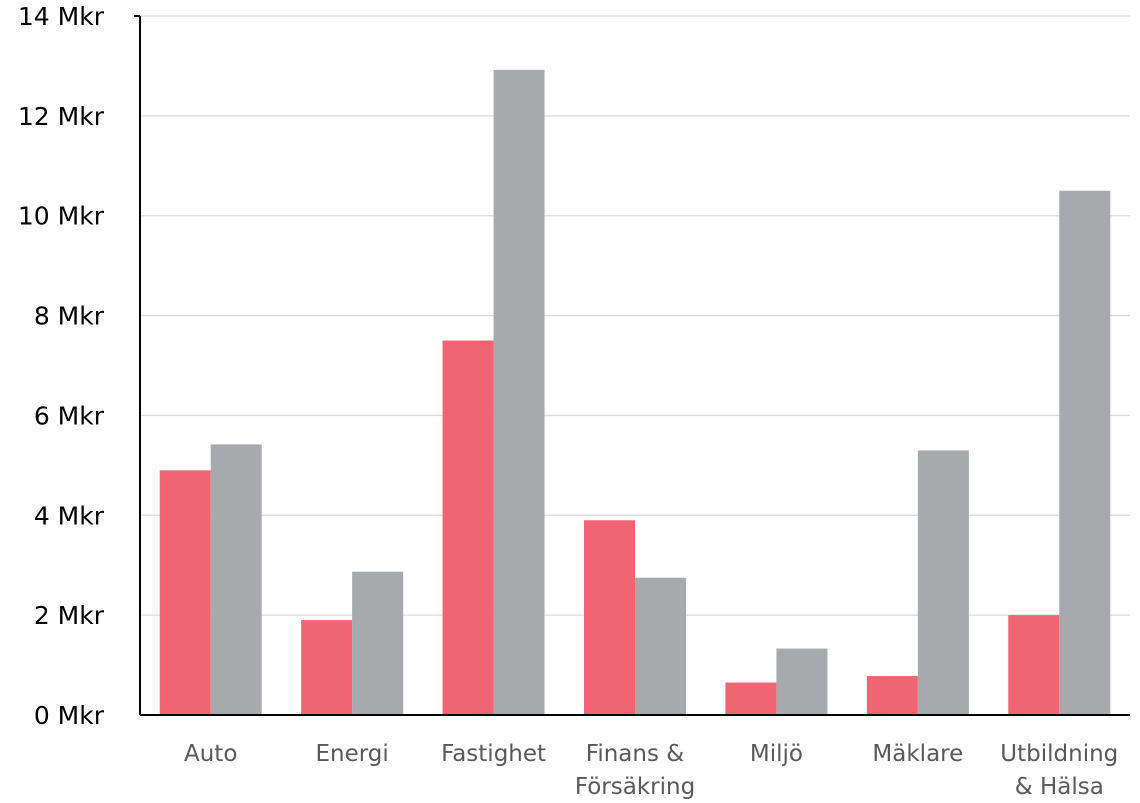  I want to click on x-tick-label: & Hälsa, so click(1059, 787).